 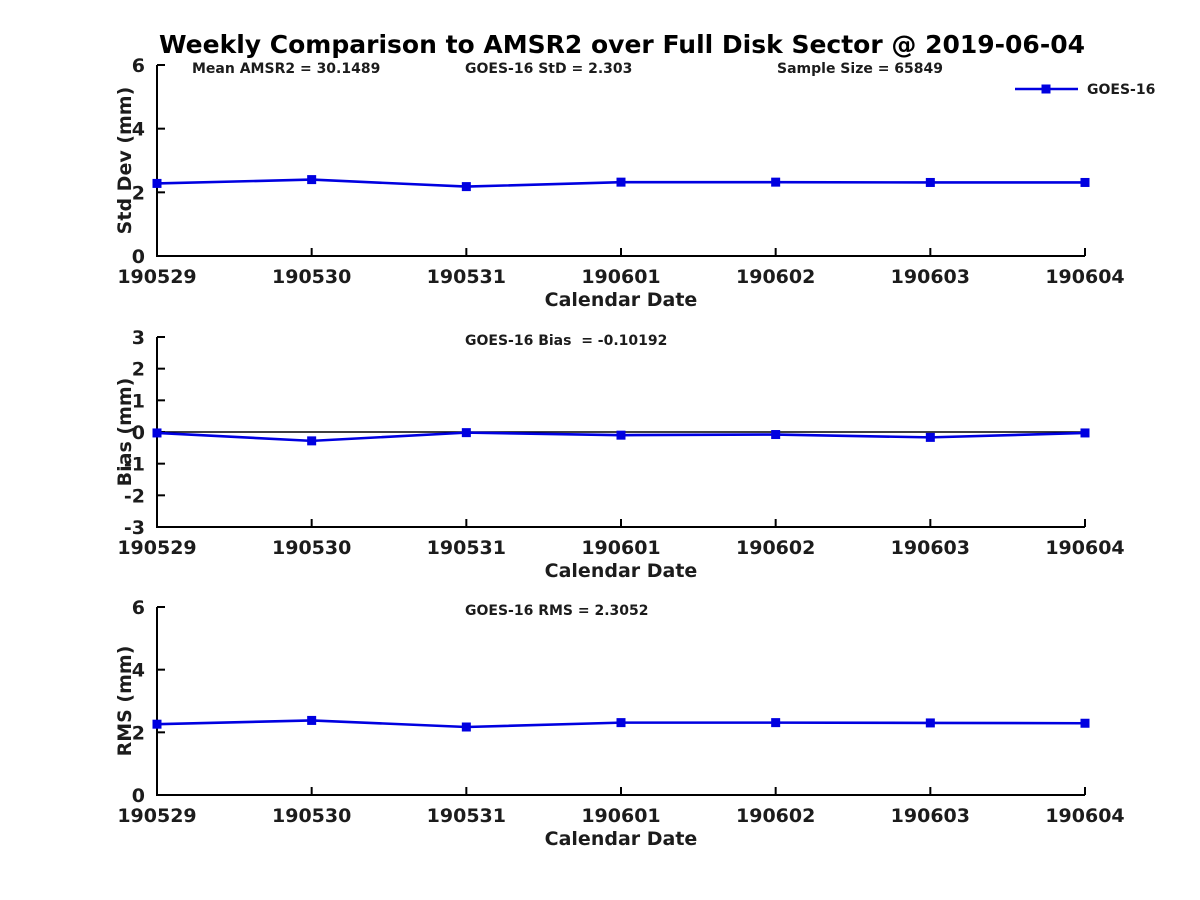 I want to click on y-tick-label: -3, so click(x=134, y=528).